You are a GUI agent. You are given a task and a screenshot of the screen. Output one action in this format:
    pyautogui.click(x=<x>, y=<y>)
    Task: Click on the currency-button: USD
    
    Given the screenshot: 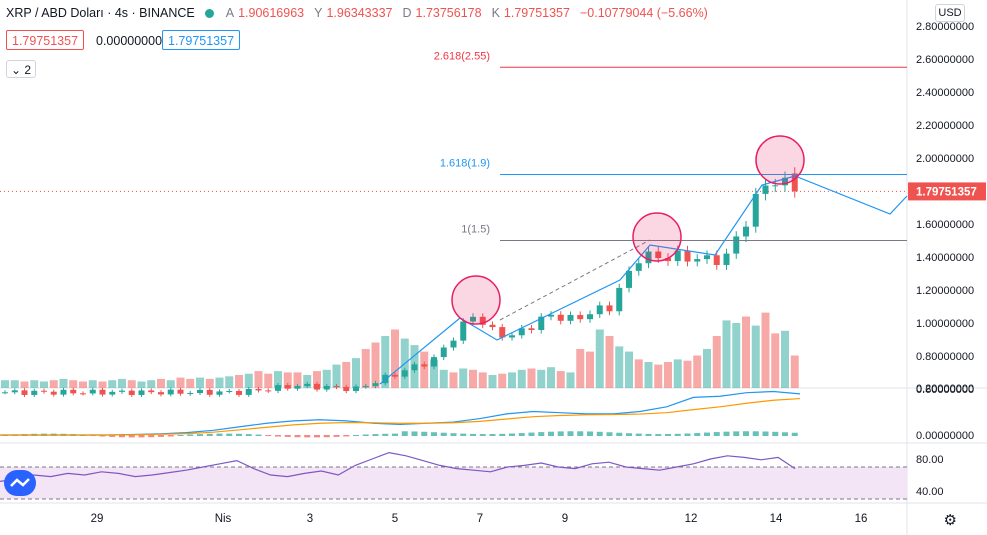 What is the action you would take?
    pyautogui.click(x=950, y=13)
    